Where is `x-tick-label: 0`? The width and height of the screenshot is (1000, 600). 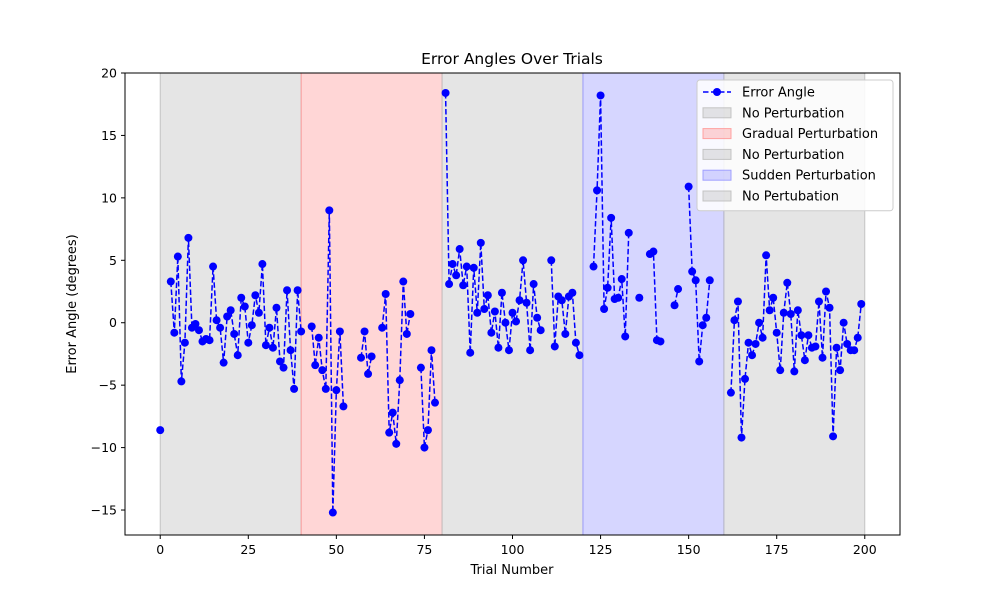 x-tick-label: 0 is located at coordinates (160, 549).